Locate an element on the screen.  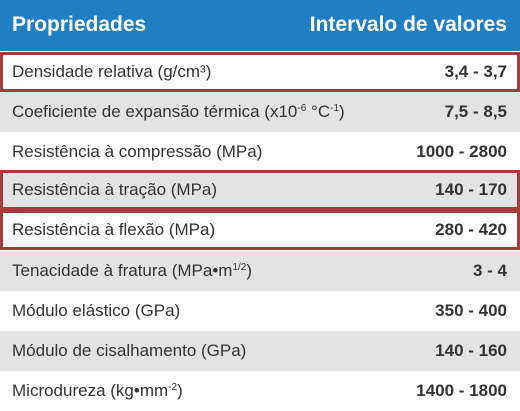
table-row-tensile-strength: Resistência à tração (MPa) 140 - 170 is located at coordinates (260, 190).